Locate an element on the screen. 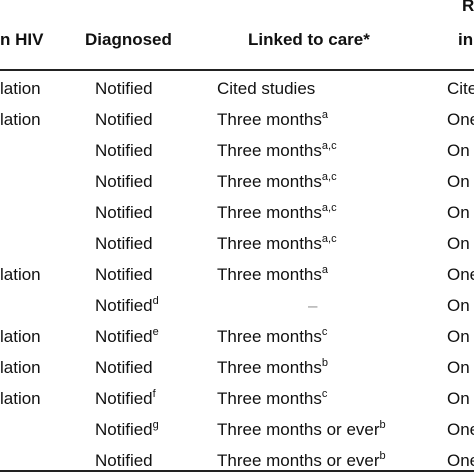 The height and width of the screenshot is (474, 474). footnote-mark: g is located at coordinates (155, 425).